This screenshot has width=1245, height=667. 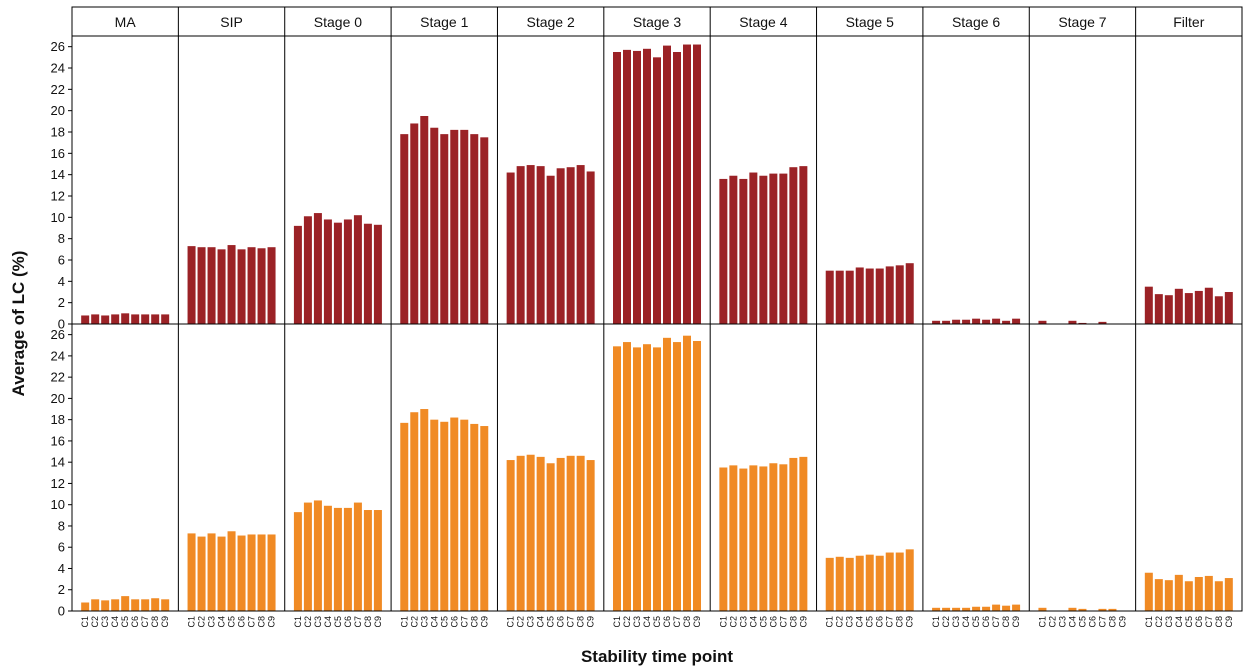 What do you see at coordinates (61, 568) in the screenshot?
I see `y-tick-label: 4` at bounding box center [61, 568].